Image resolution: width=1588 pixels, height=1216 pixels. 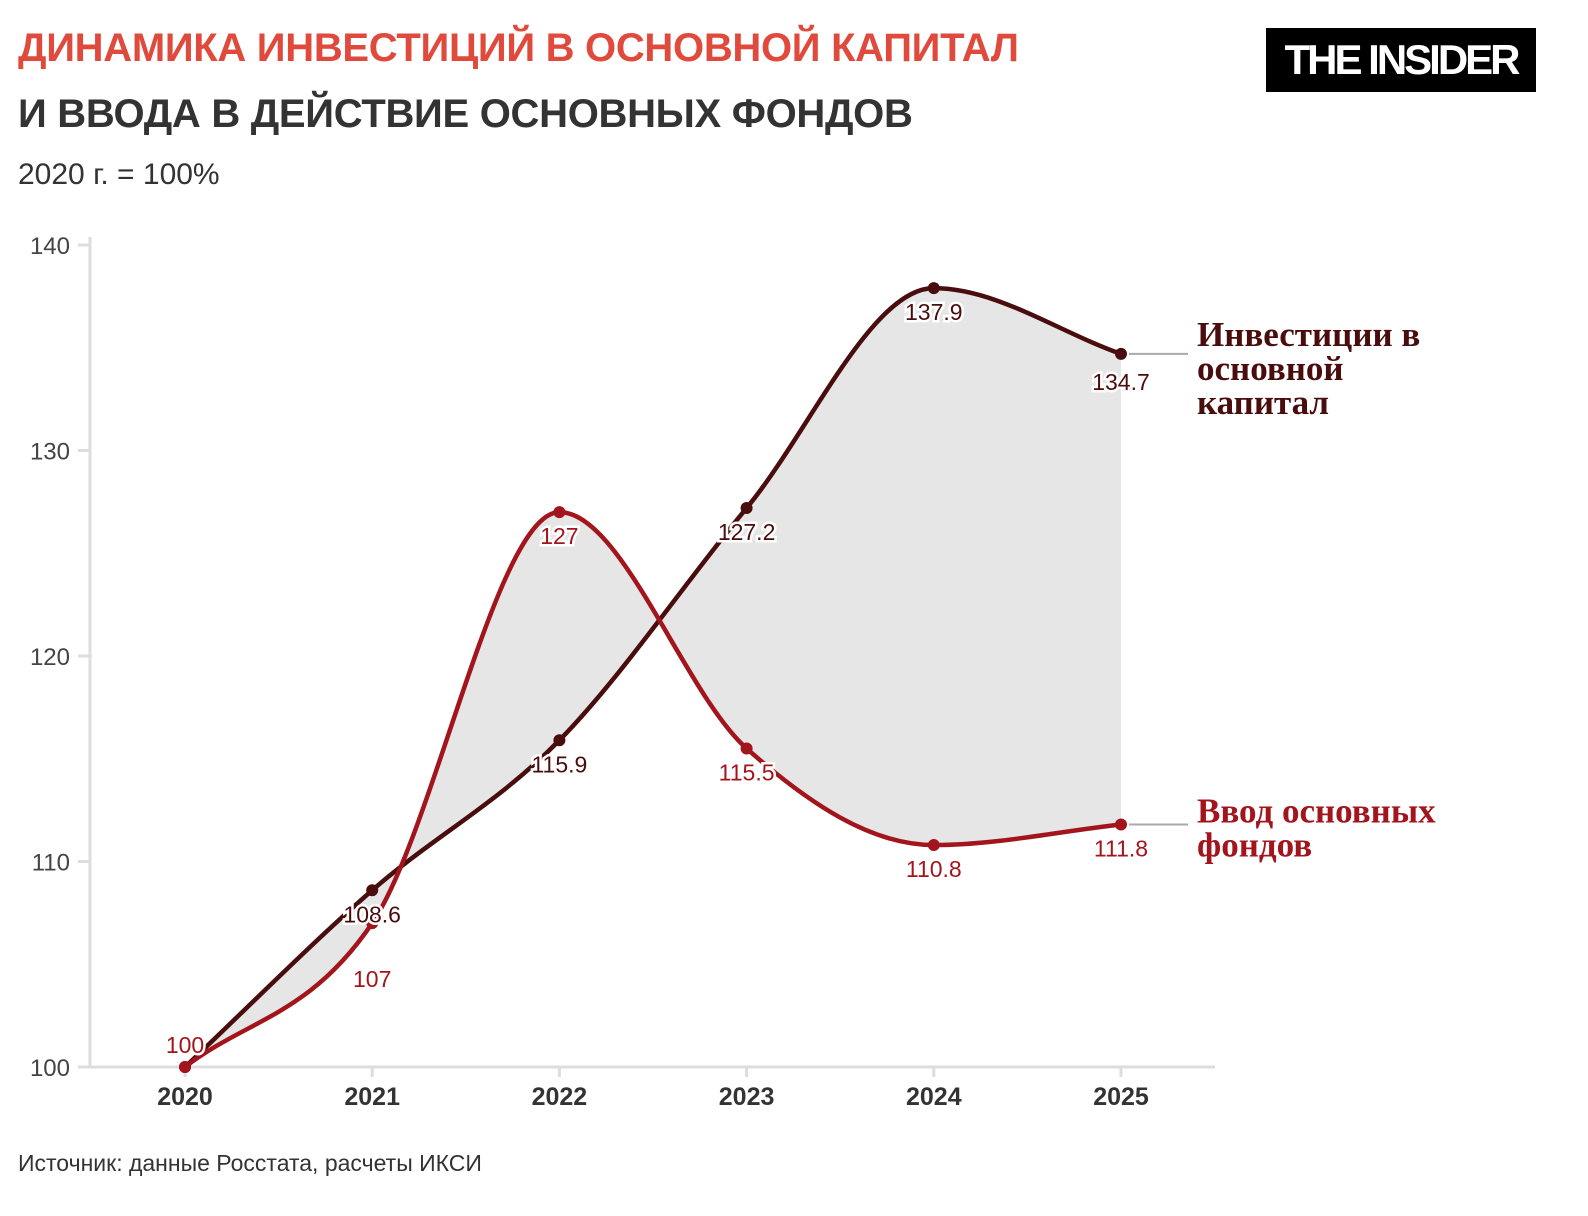 What do you see at coordinates (185, 1045) in the screenshot?
I see `data-label: 100` at bounding box center [185, 1045].